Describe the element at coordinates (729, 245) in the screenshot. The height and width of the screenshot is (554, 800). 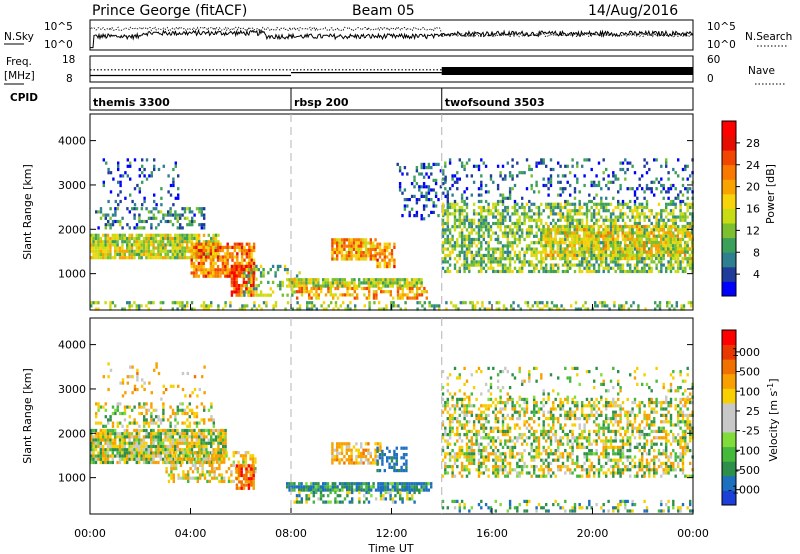
I see `colorbar-swatch` at that location.